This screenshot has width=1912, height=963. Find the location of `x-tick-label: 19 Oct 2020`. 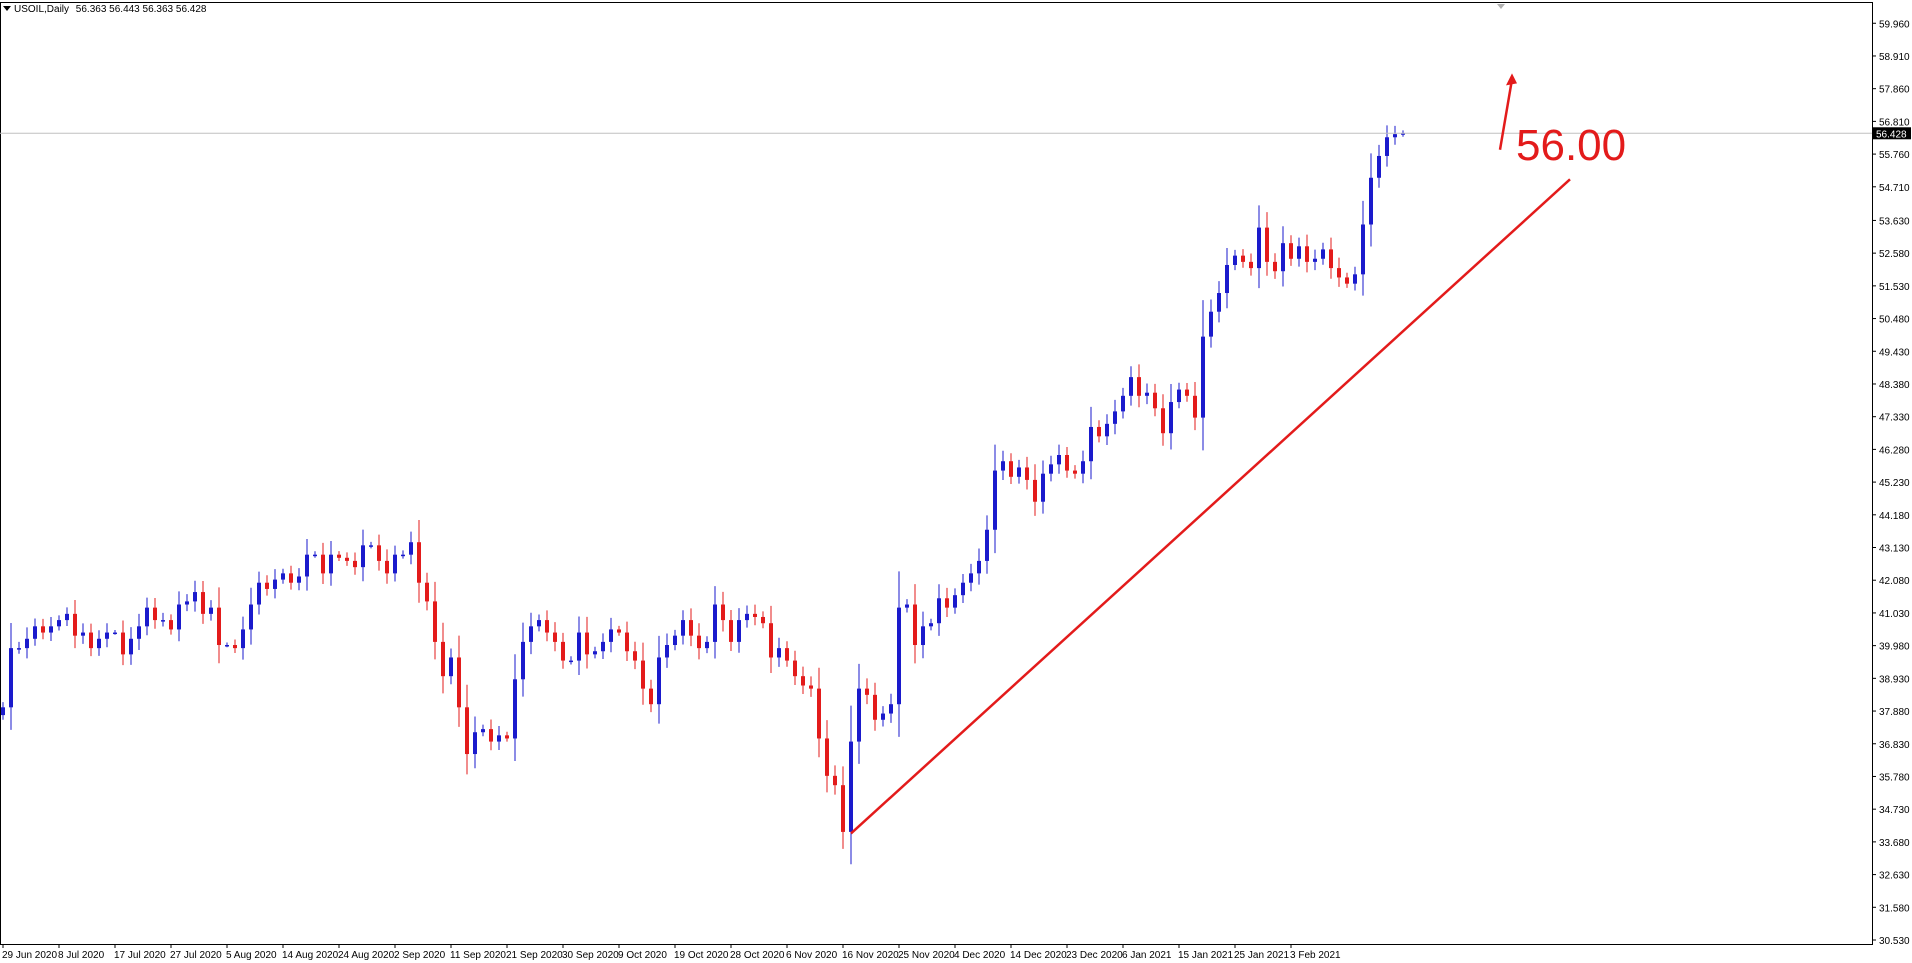

x-tick-label: 19 Oct 2020 is located at coordinates (701, 955).